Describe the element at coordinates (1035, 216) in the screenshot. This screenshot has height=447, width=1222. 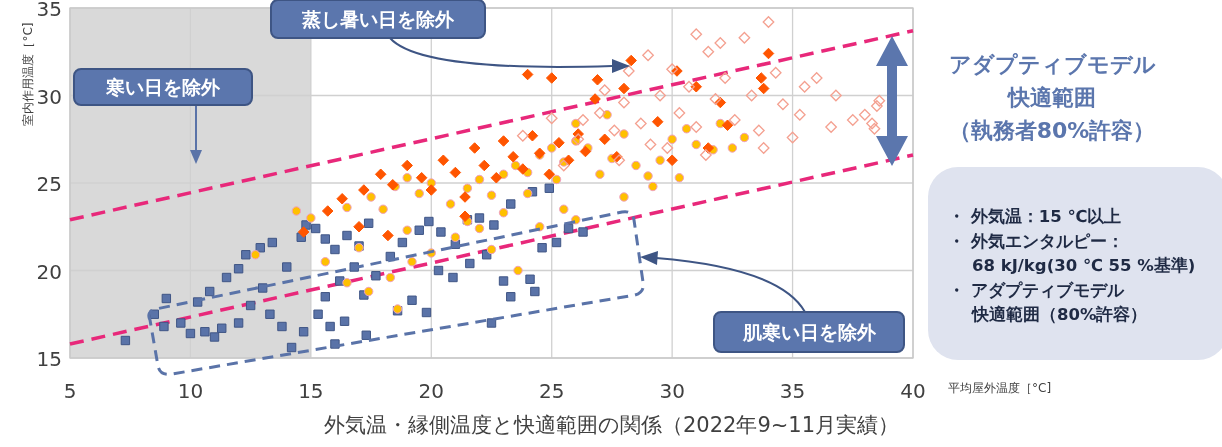
I see `text: ・ 外気温：15 ℃以上` at that location.